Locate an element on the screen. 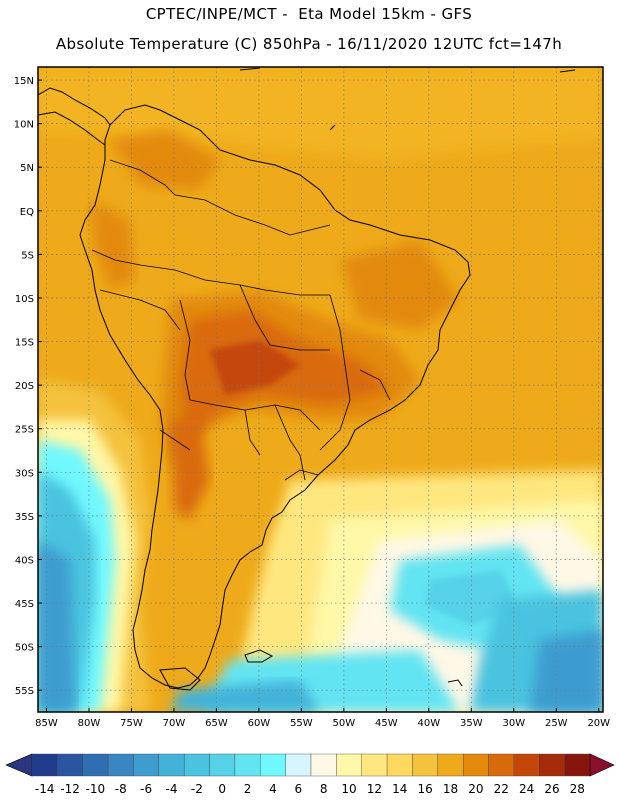 The width and height of the screenshot is (618, 800). lat-tick-label: 10N is located at coordinates (24, 125).